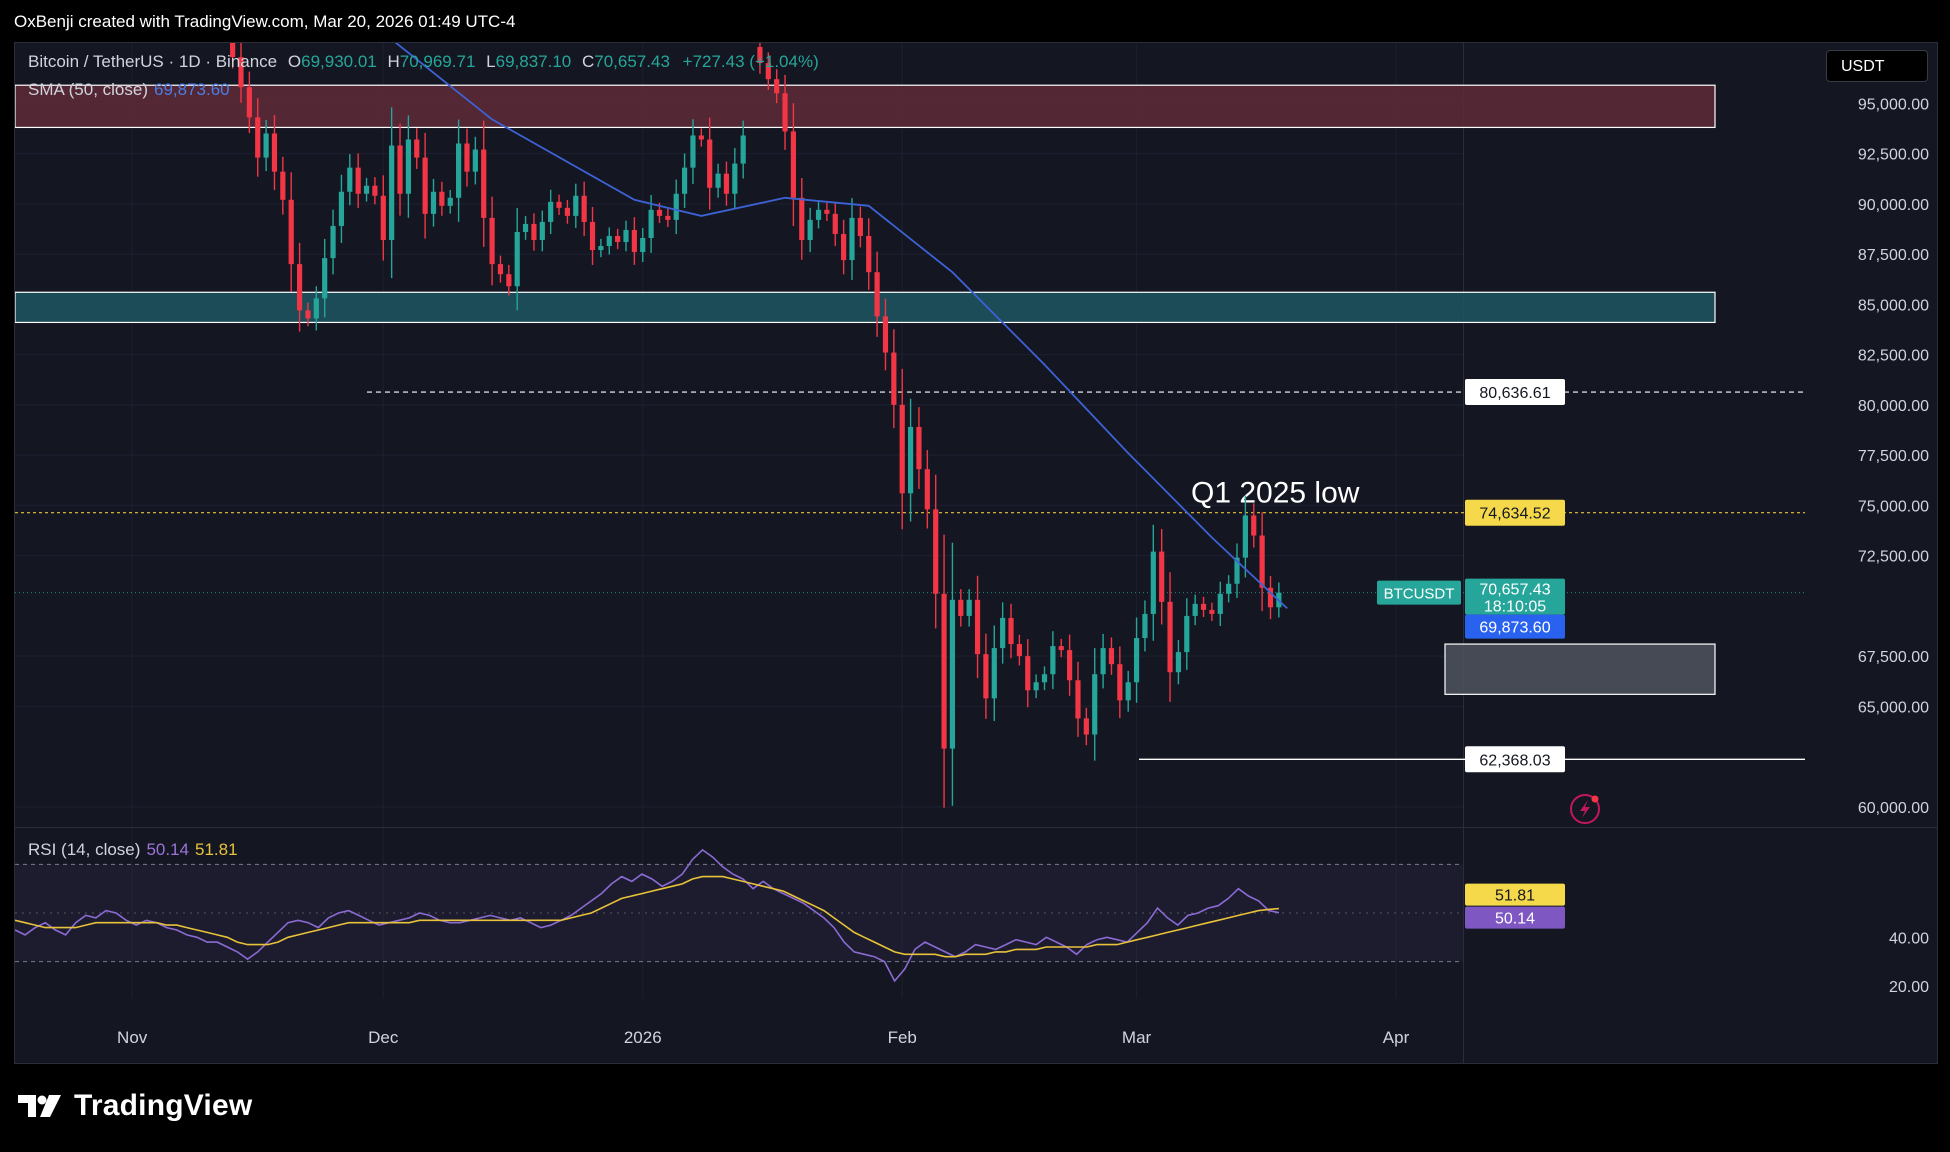 This screenshot has height=1152, width=1950. What do you see at coordinates (129, 90) in the screenshot?
I see `sma-legend: SMA (50, close) 69,873.60` at bounding box center [129, 90].